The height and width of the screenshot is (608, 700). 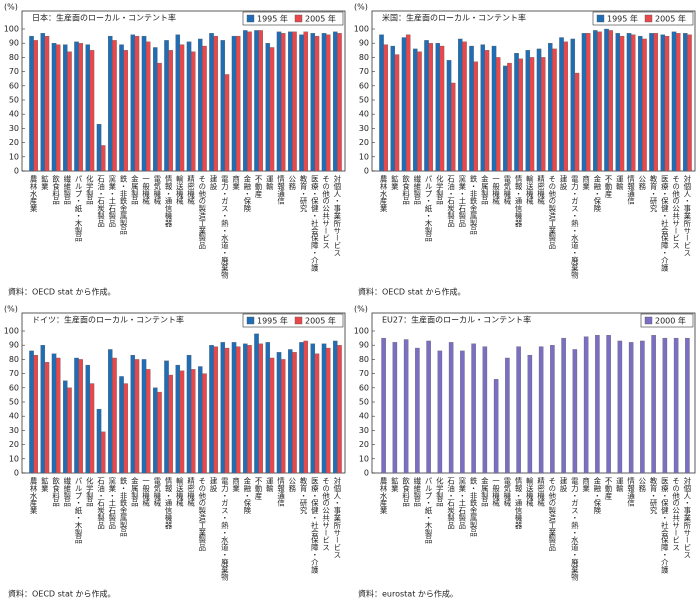 What do you see at coordinates (364, 359) in the screenshot?
I see `y-tick-label: 80` at bounding box center [364, 359].